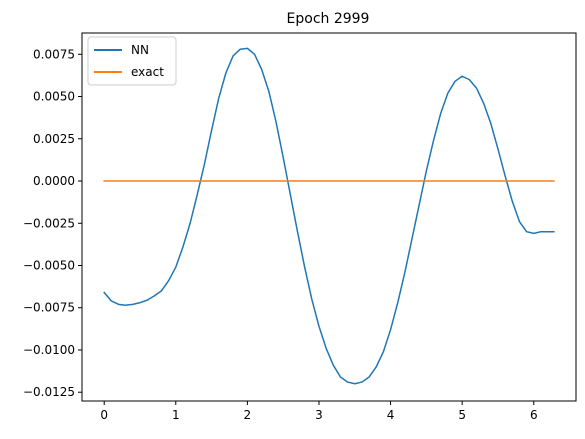 The height and width of the screenshot is (439, 585). What do you see at coordinates (328, 19) in the screenshot?
I see `chart-title: Epoch 2999` at bounding box center [328, 19].